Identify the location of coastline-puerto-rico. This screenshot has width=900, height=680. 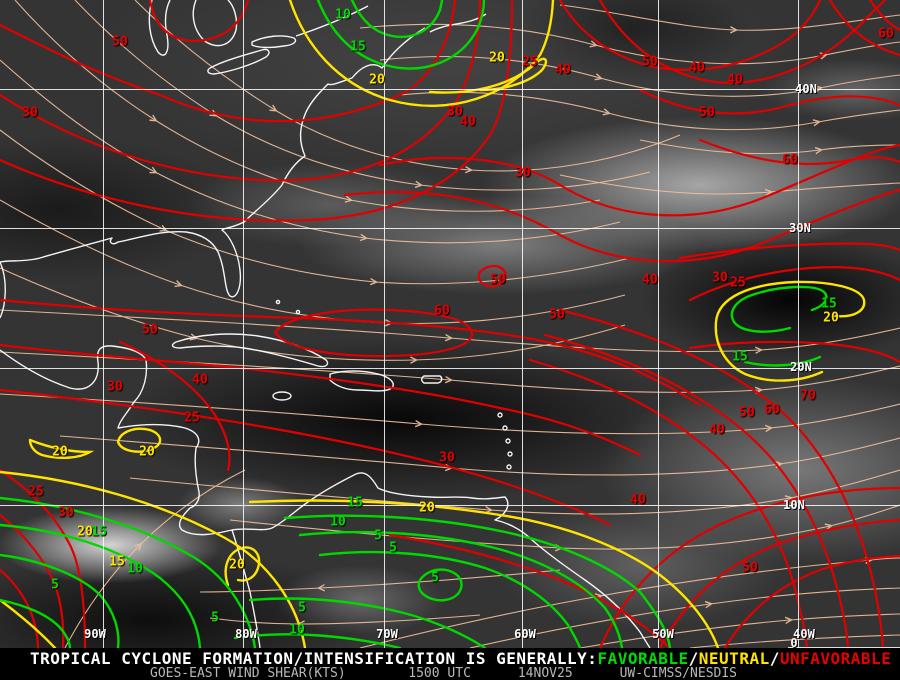
(432, 379).